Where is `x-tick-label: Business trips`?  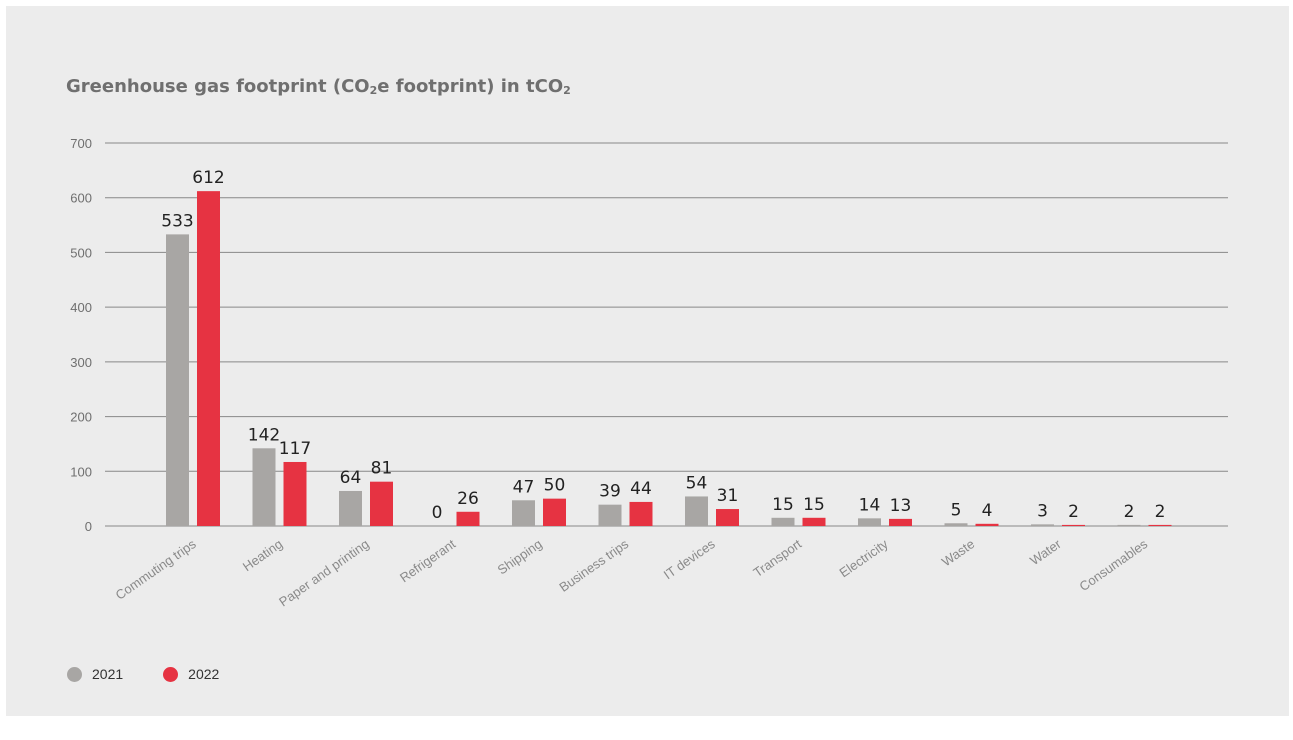
x-tick-label: Business trips is located at coordinates (593, 565).